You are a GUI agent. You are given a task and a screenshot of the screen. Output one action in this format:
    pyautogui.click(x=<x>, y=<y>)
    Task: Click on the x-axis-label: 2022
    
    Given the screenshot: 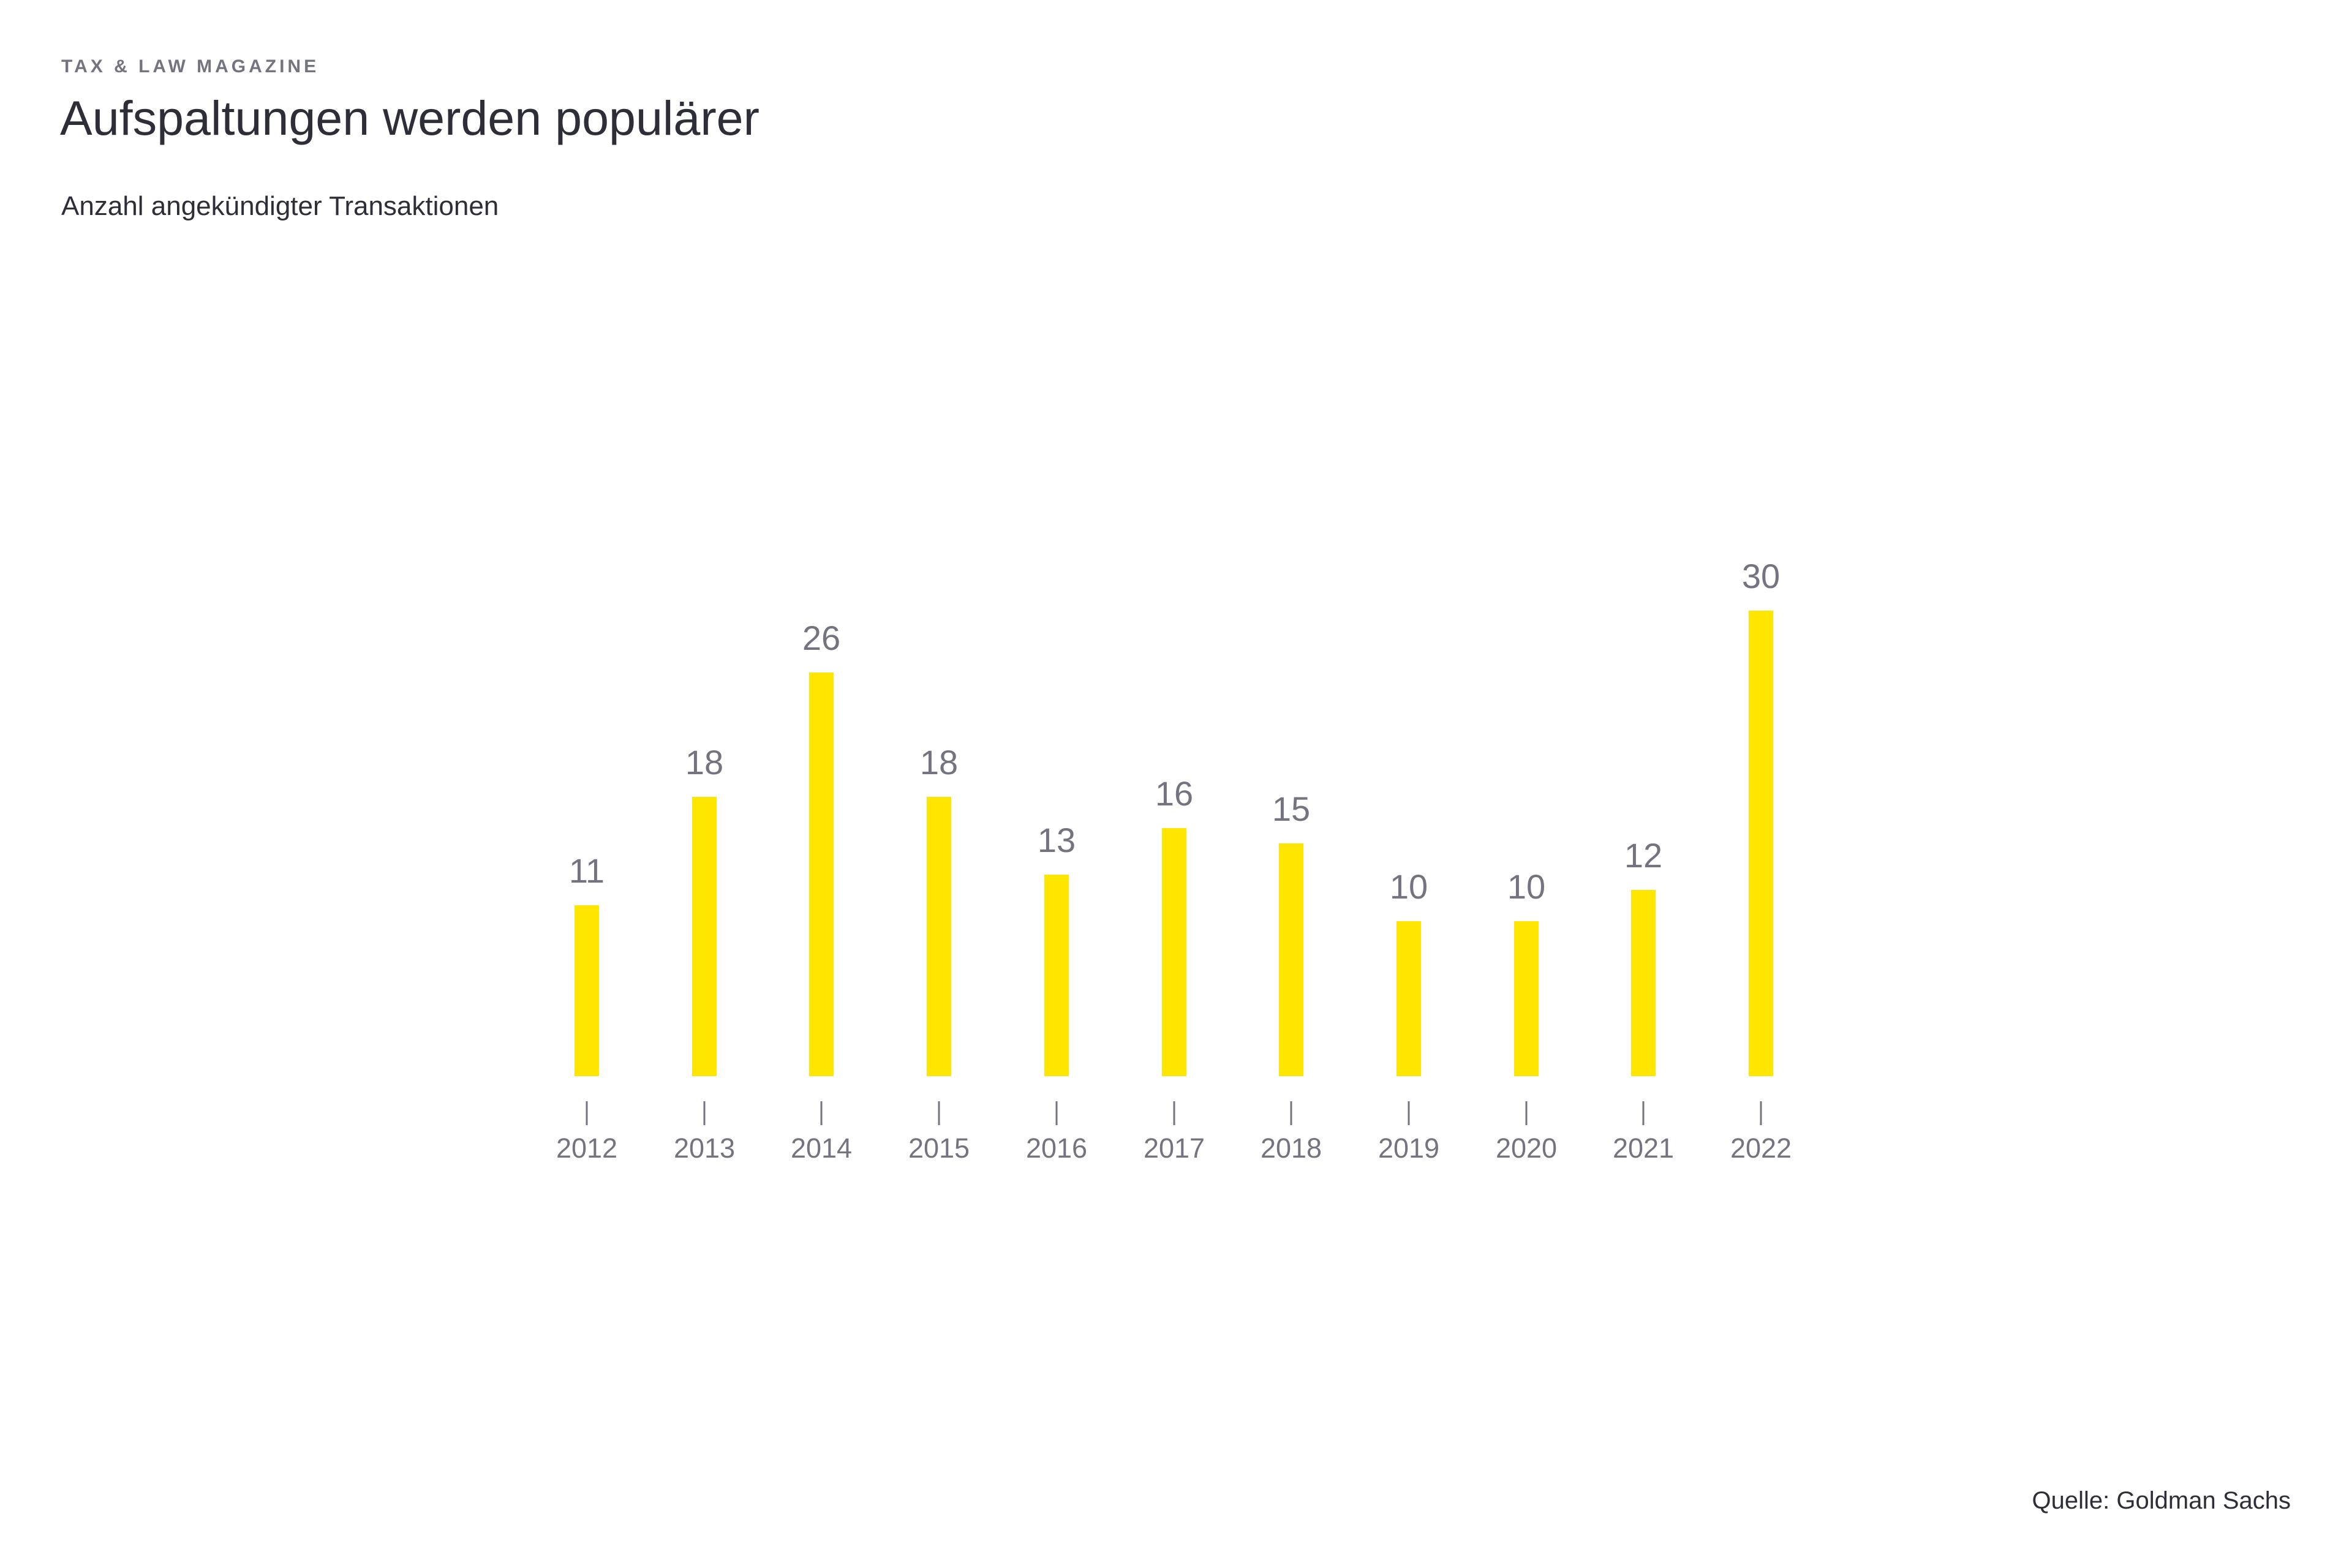 What is the action you would take?
    pyautogui.click(x=1761, y=1148)
    